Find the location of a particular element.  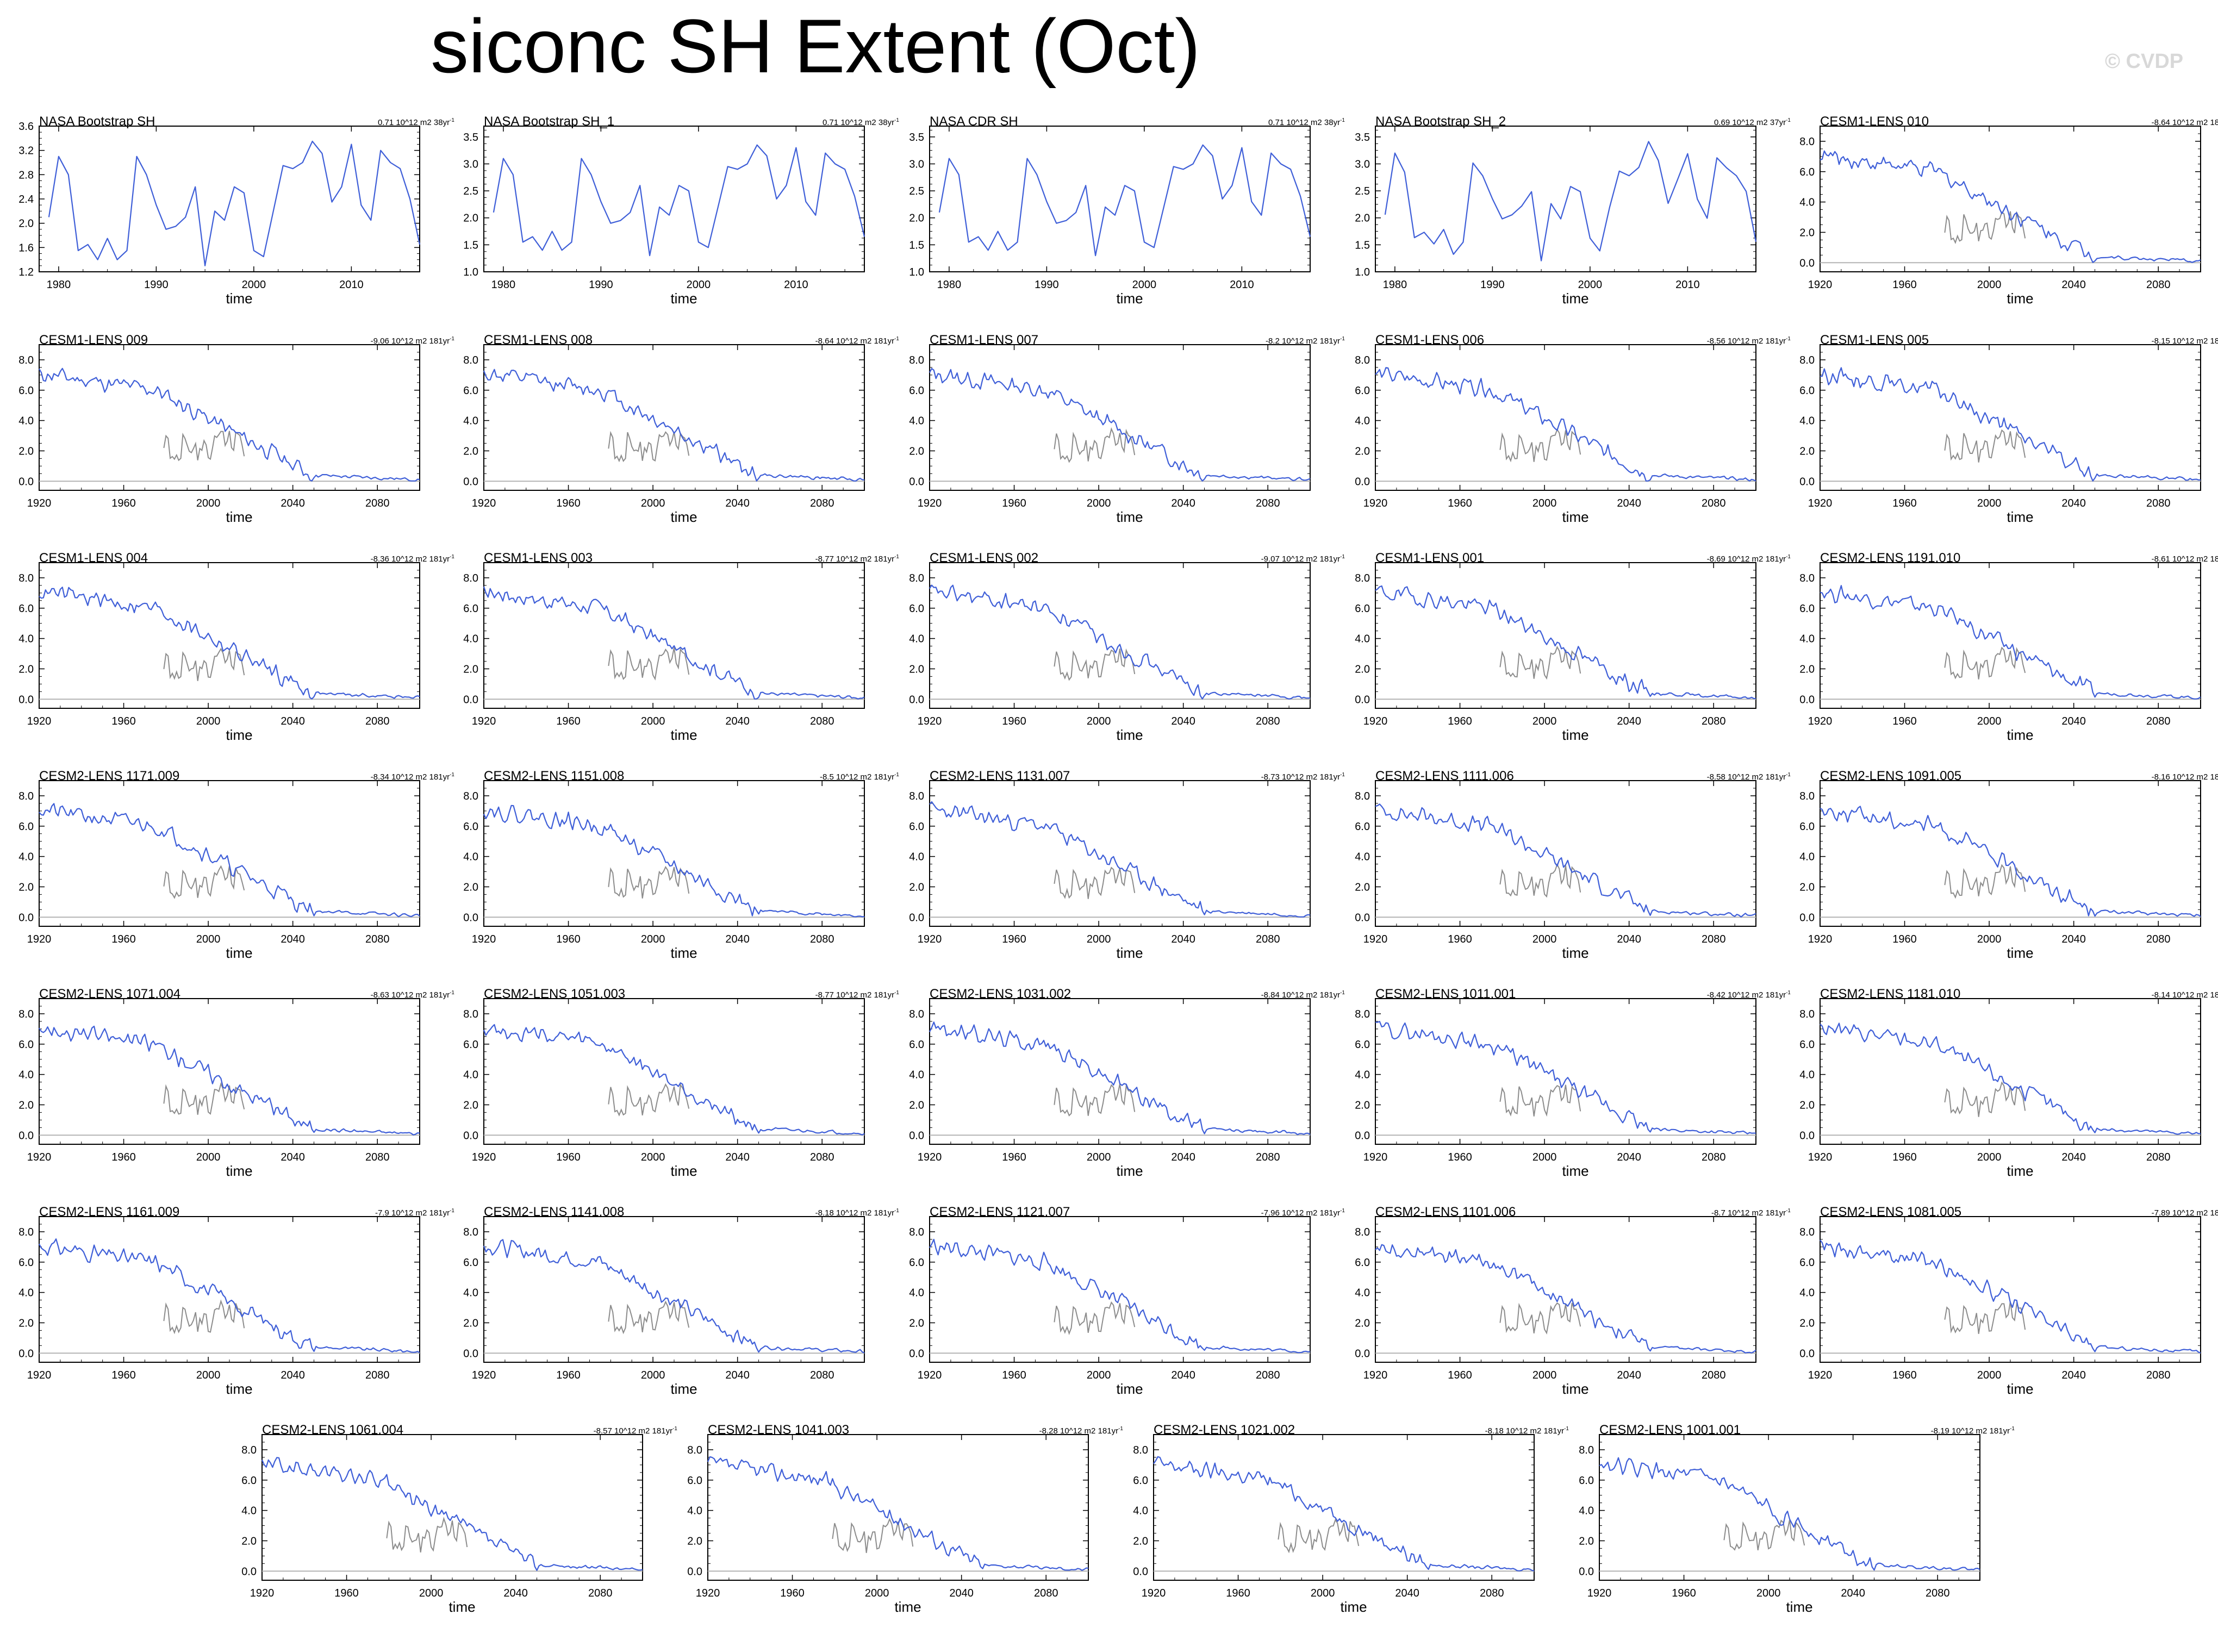

panel-title: CESM1-LENS 002 is located at coordinates (984, 558).